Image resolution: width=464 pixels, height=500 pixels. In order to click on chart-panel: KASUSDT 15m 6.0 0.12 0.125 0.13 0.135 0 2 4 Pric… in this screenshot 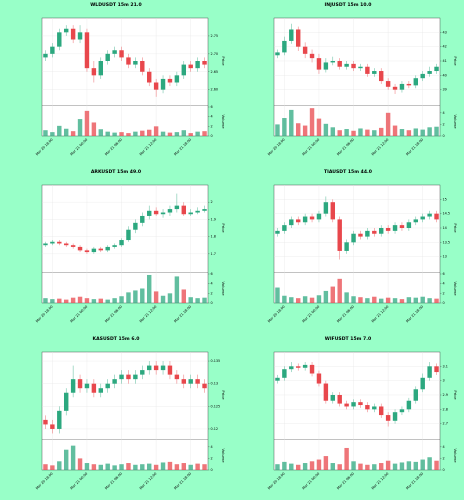, I will do `click(130, 413)`.